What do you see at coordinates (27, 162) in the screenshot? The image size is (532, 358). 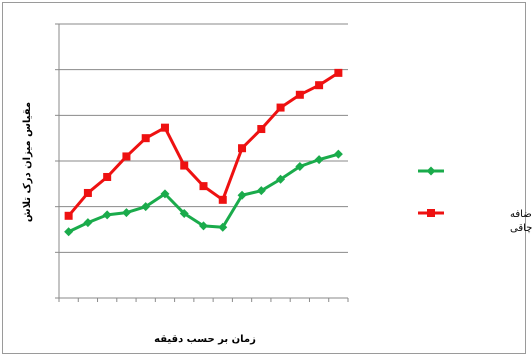 I see `y-axis-title: مقیاس میزان درک تلاش` at bounding box center [27, 162].